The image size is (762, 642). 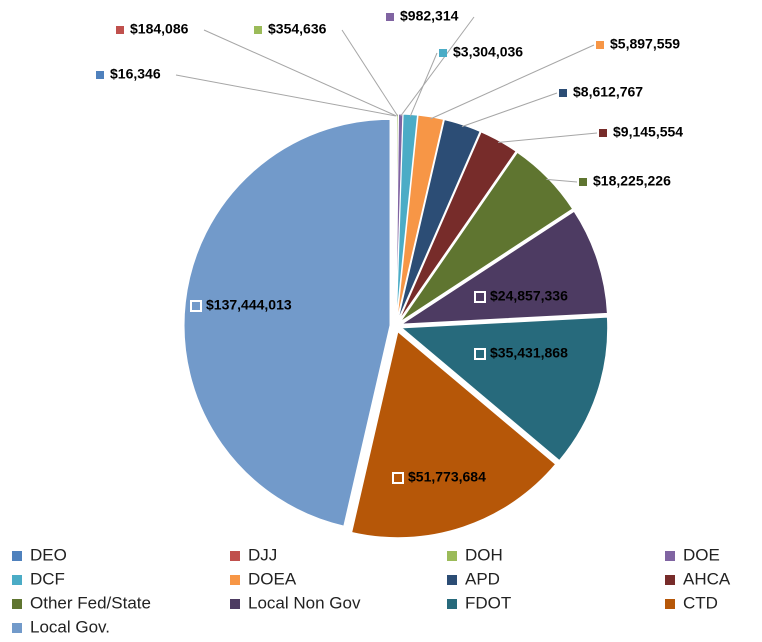 What do you see at coordinates (608, 92) in the screenshot?
I see `data-label: $8,612,767` at bounding box center [608, 92].